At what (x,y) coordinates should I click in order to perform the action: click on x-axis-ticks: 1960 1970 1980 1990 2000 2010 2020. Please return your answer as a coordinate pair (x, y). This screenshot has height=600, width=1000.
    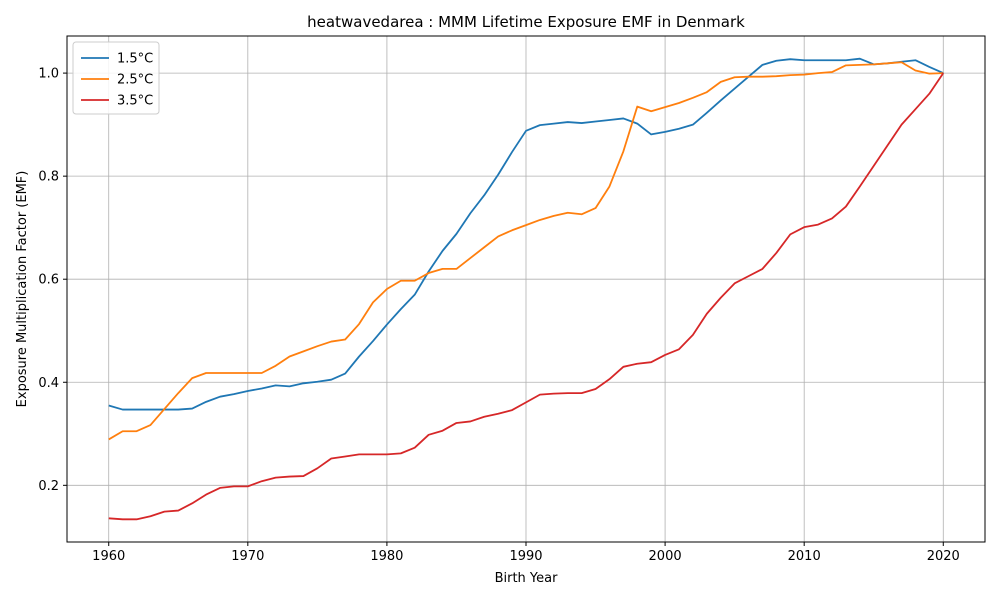
    Looking at the image, I should click on (526, 553).